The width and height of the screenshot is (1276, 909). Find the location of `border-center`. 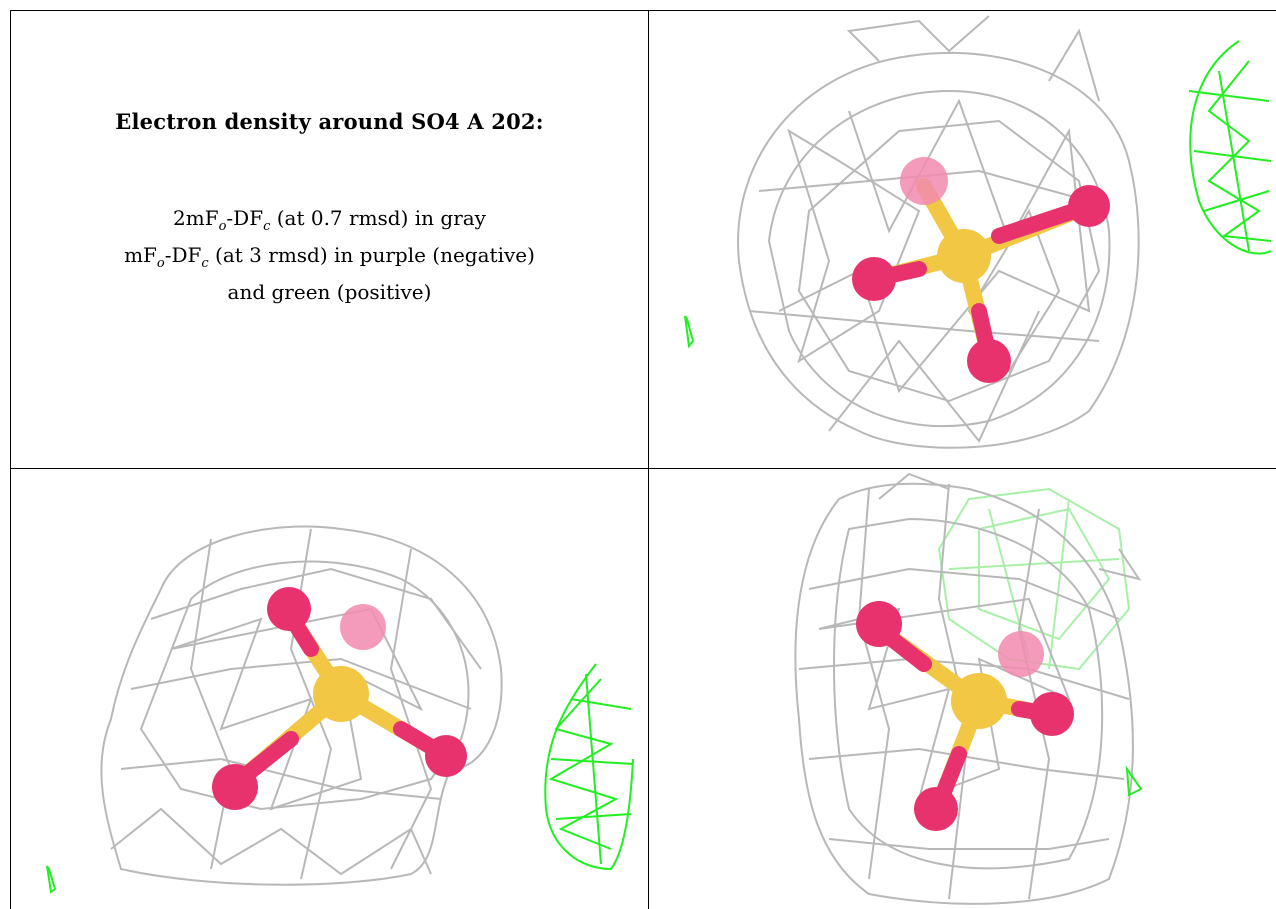

border-center is located at coordinates (648, 459).